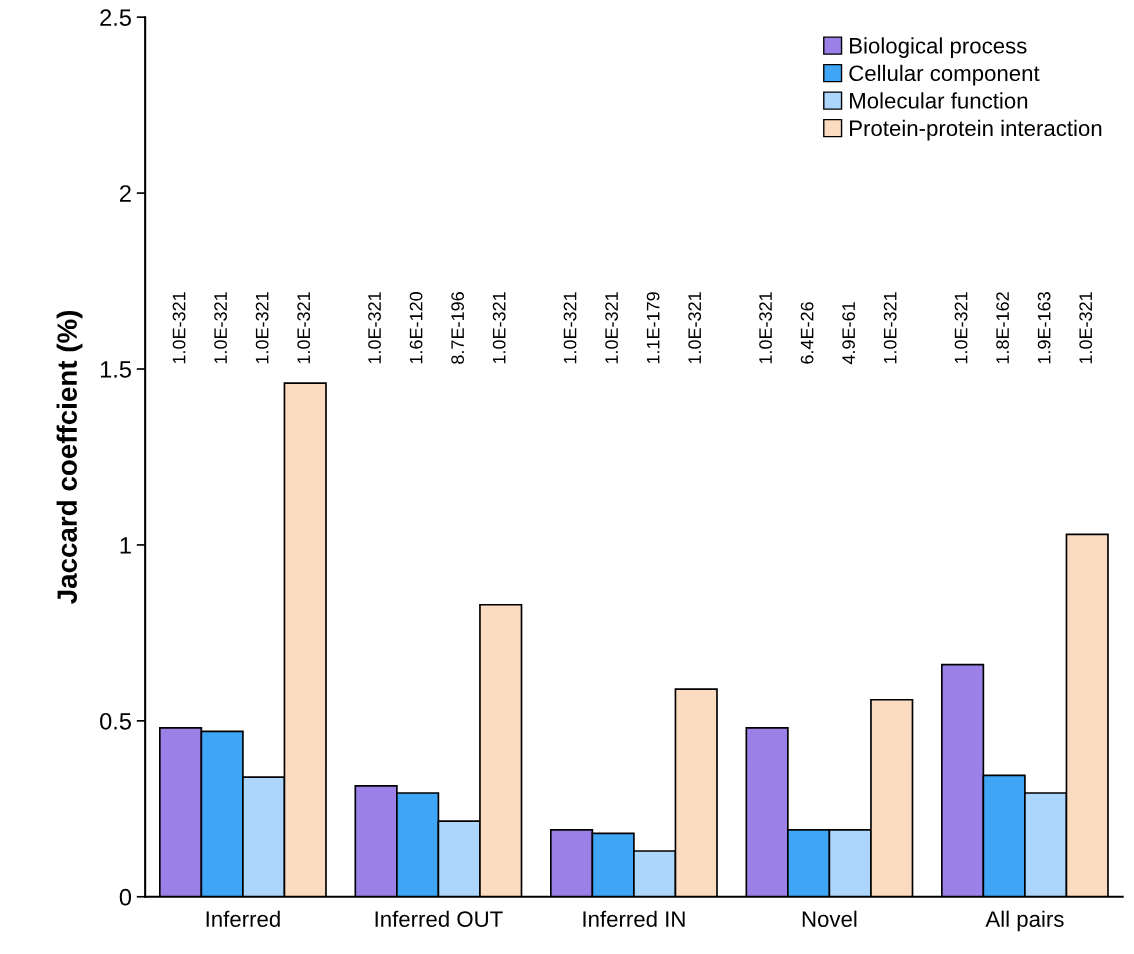  Describe the element at coordinates (1024, 921) in the screenshot. I see `x-tick-label: All pairs` at that location.